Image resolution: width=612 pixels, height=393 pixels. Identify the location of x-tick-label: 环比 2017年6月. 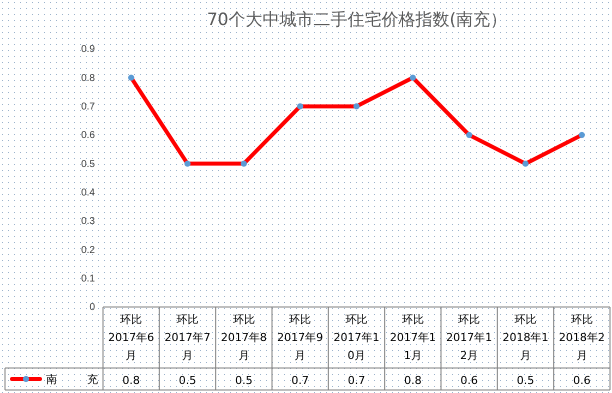
(131, 337).